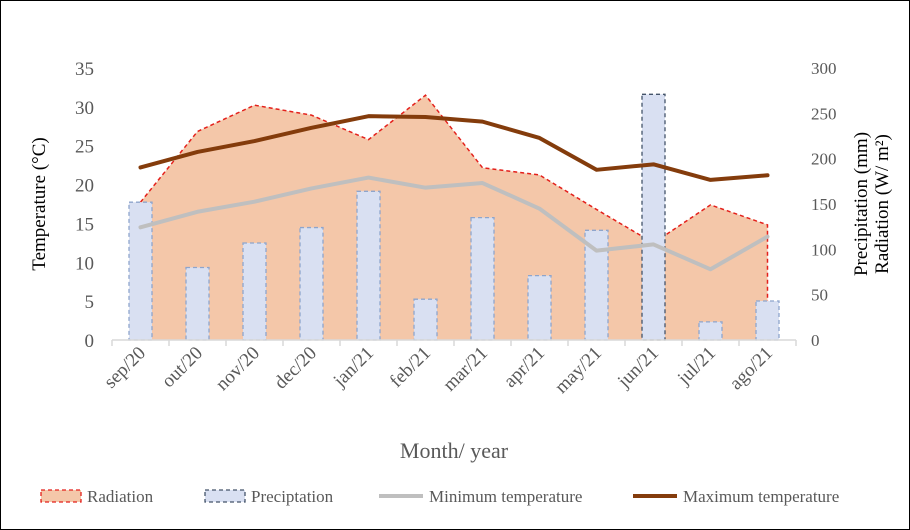  Describe the element at coordinates (197, 303) in the screenshot. I see `precipitation-bar-out/20` at that location.